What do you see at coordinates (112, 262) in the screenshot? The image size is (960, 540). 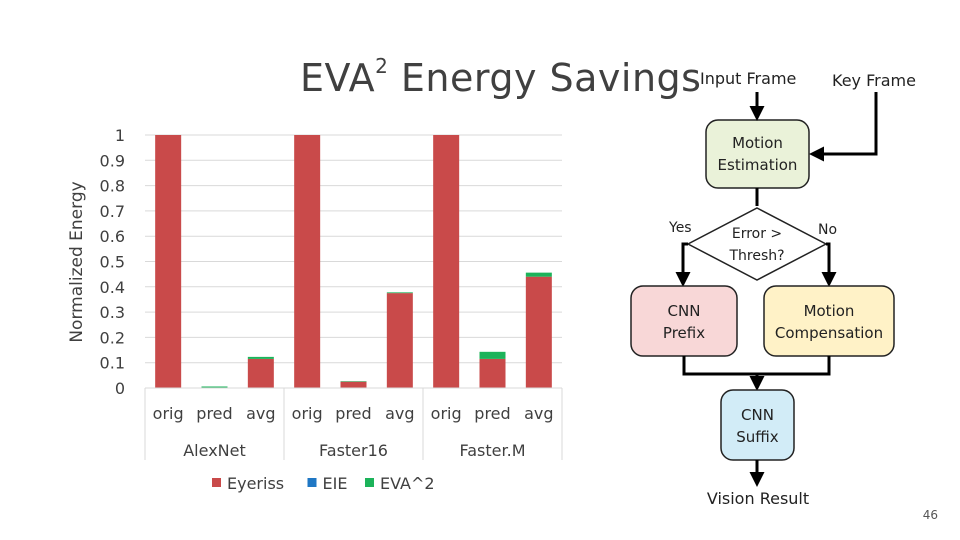 I see `y-tick-label: 0.5` at bounding box center [112, 262].